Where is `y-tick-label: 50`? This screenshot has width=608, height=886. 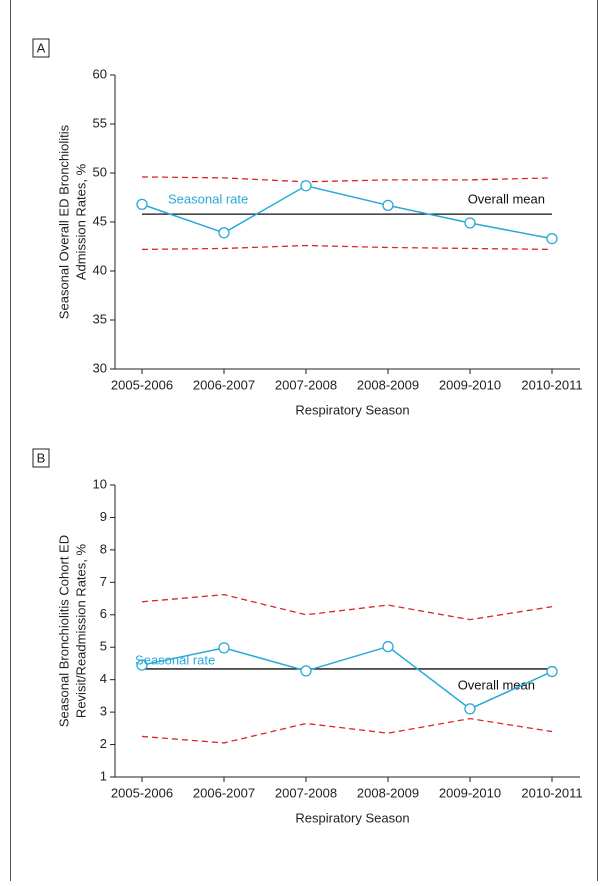 y-tick-label: 50 is located at coordinates (100, 171).